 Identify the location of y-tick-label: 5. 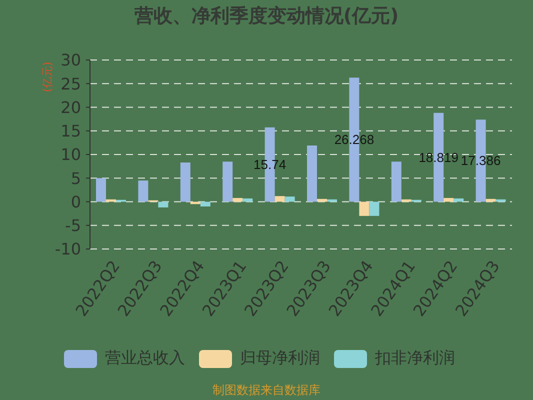
(75, 178).